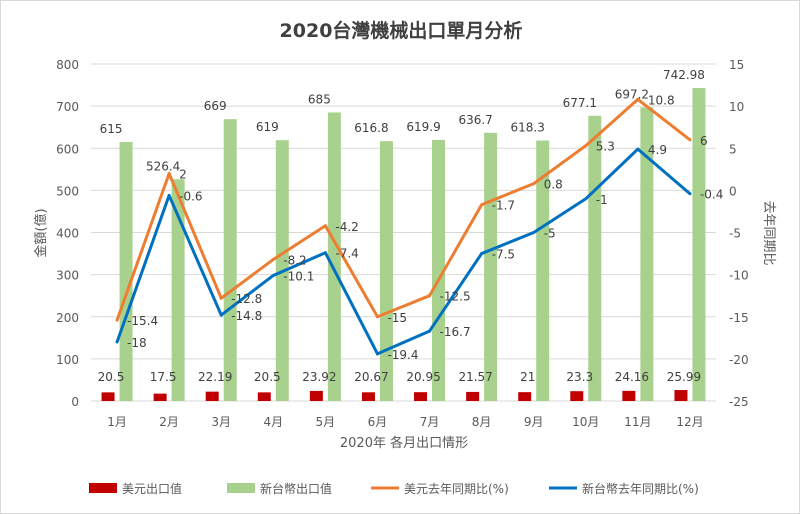 The image size is (800, 514). What do you see at coordinates (67, 318) in the screenshot?
I see `y-tick-label: 200` at bounding box center [67, 318].